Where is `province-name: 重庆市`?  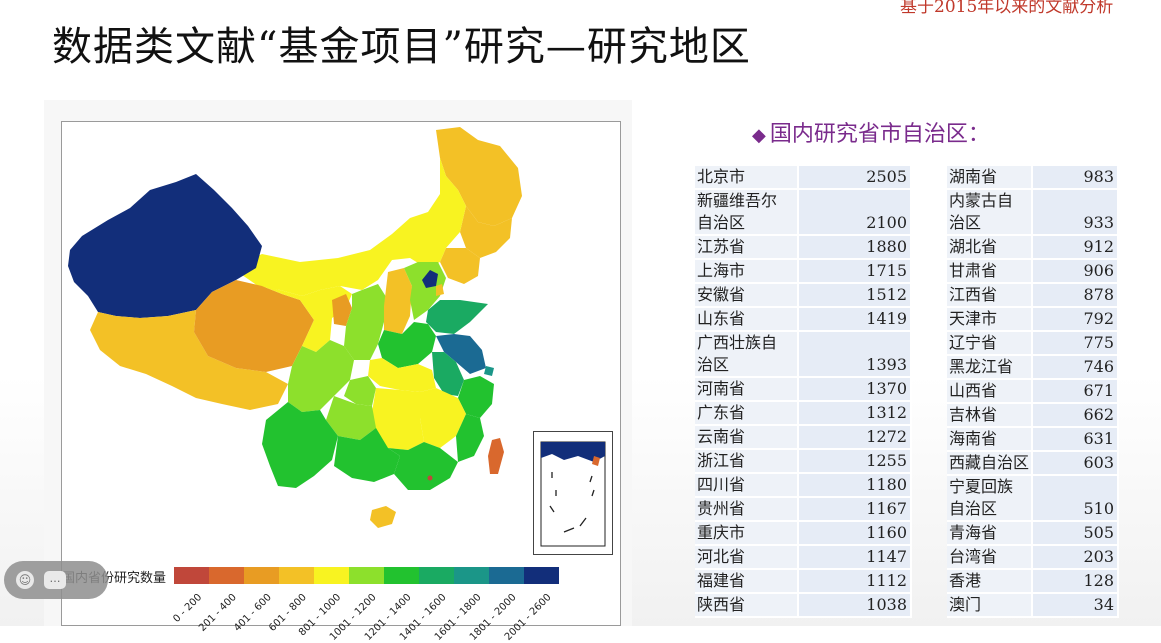 province-name: 重庆市 is located at coordinates (747, 533).